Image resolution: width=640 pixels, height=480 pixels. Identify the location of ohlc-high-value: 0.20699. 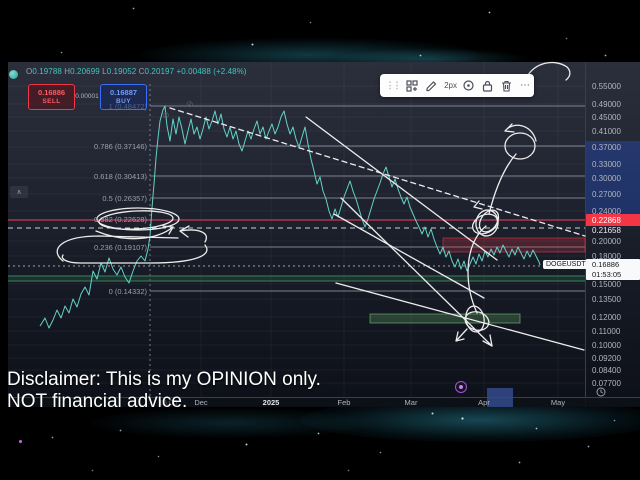
(85, 71).